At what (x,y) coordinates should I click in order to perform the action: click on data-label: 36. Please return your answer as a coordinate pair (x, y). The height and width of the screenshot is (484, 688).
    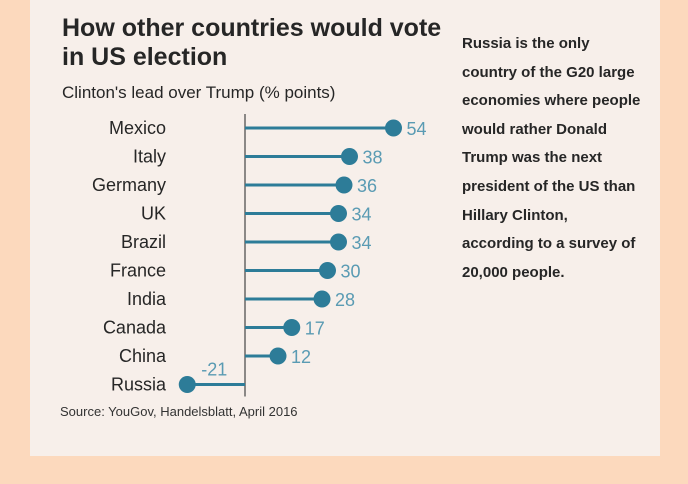
    Looking at the image, I should click on (367, 186).